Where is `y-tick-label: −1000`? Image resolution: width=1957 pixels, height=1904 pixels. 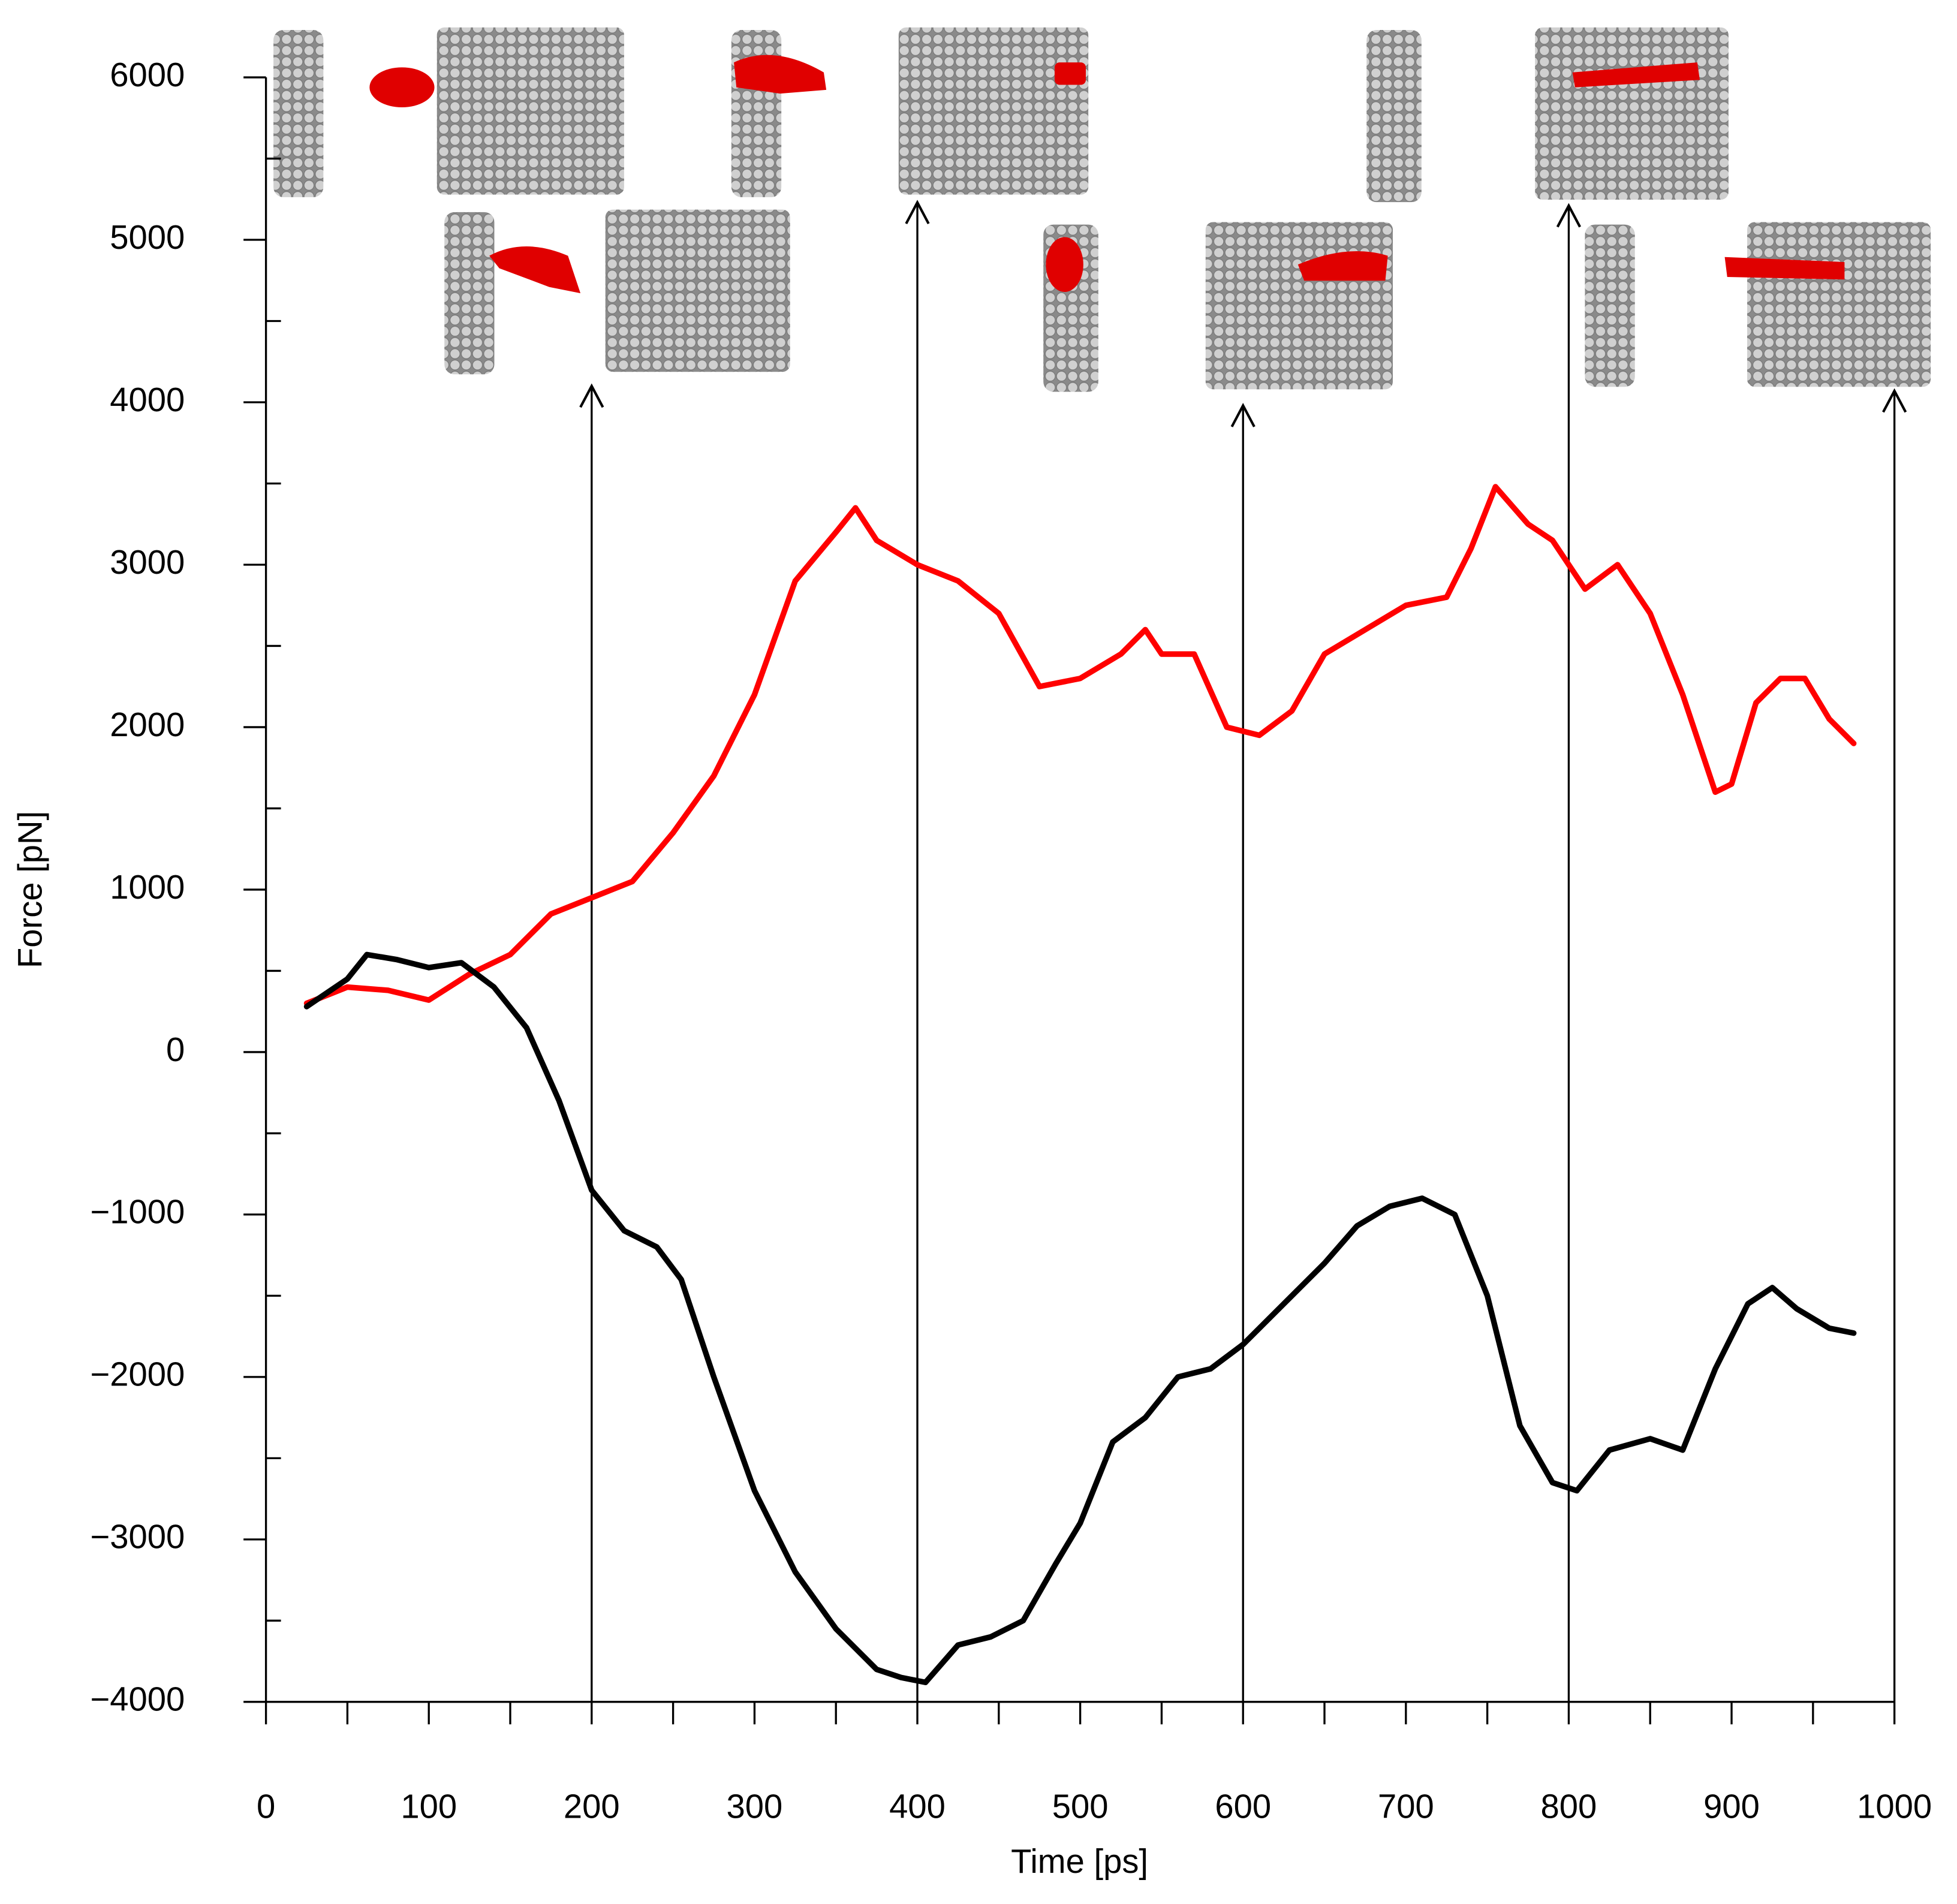
y-tick-label: −1000 is located at coordinates (138, 1212).